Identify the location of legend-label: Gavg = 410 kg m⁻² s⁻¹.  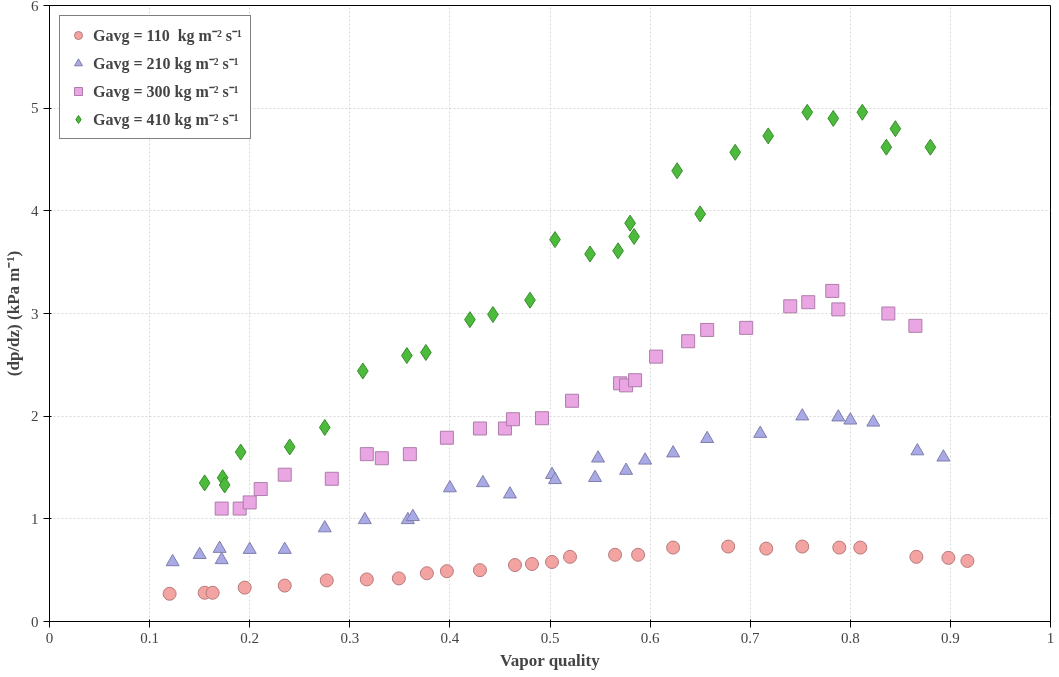
(166, 120).